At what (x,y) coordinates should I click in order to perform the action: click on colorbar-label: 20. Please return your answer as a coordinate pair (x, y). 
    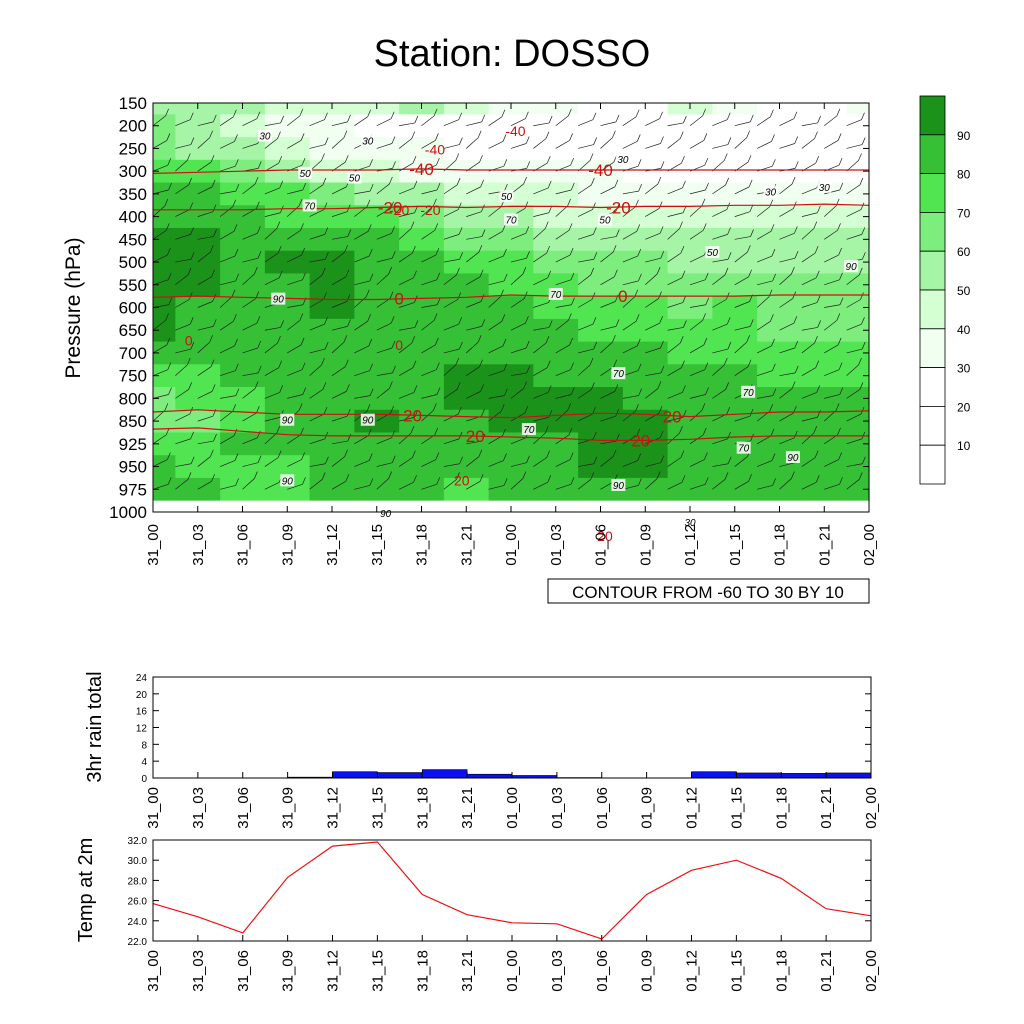
    Looking at the image, I should click on (964, 407).